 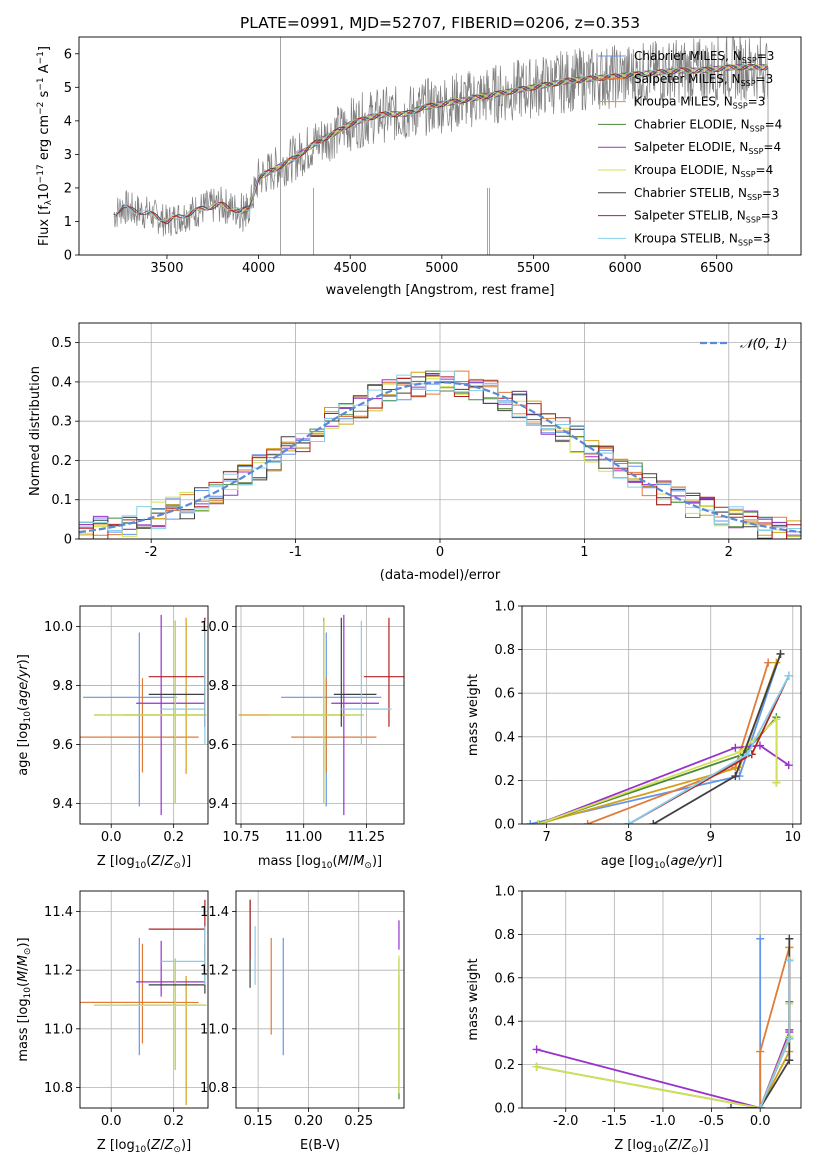 What do you see at coordinates (214, 1088) in the screenshot?
I see `y-tick-label: 10.8` at bounding box center [214, 1088].